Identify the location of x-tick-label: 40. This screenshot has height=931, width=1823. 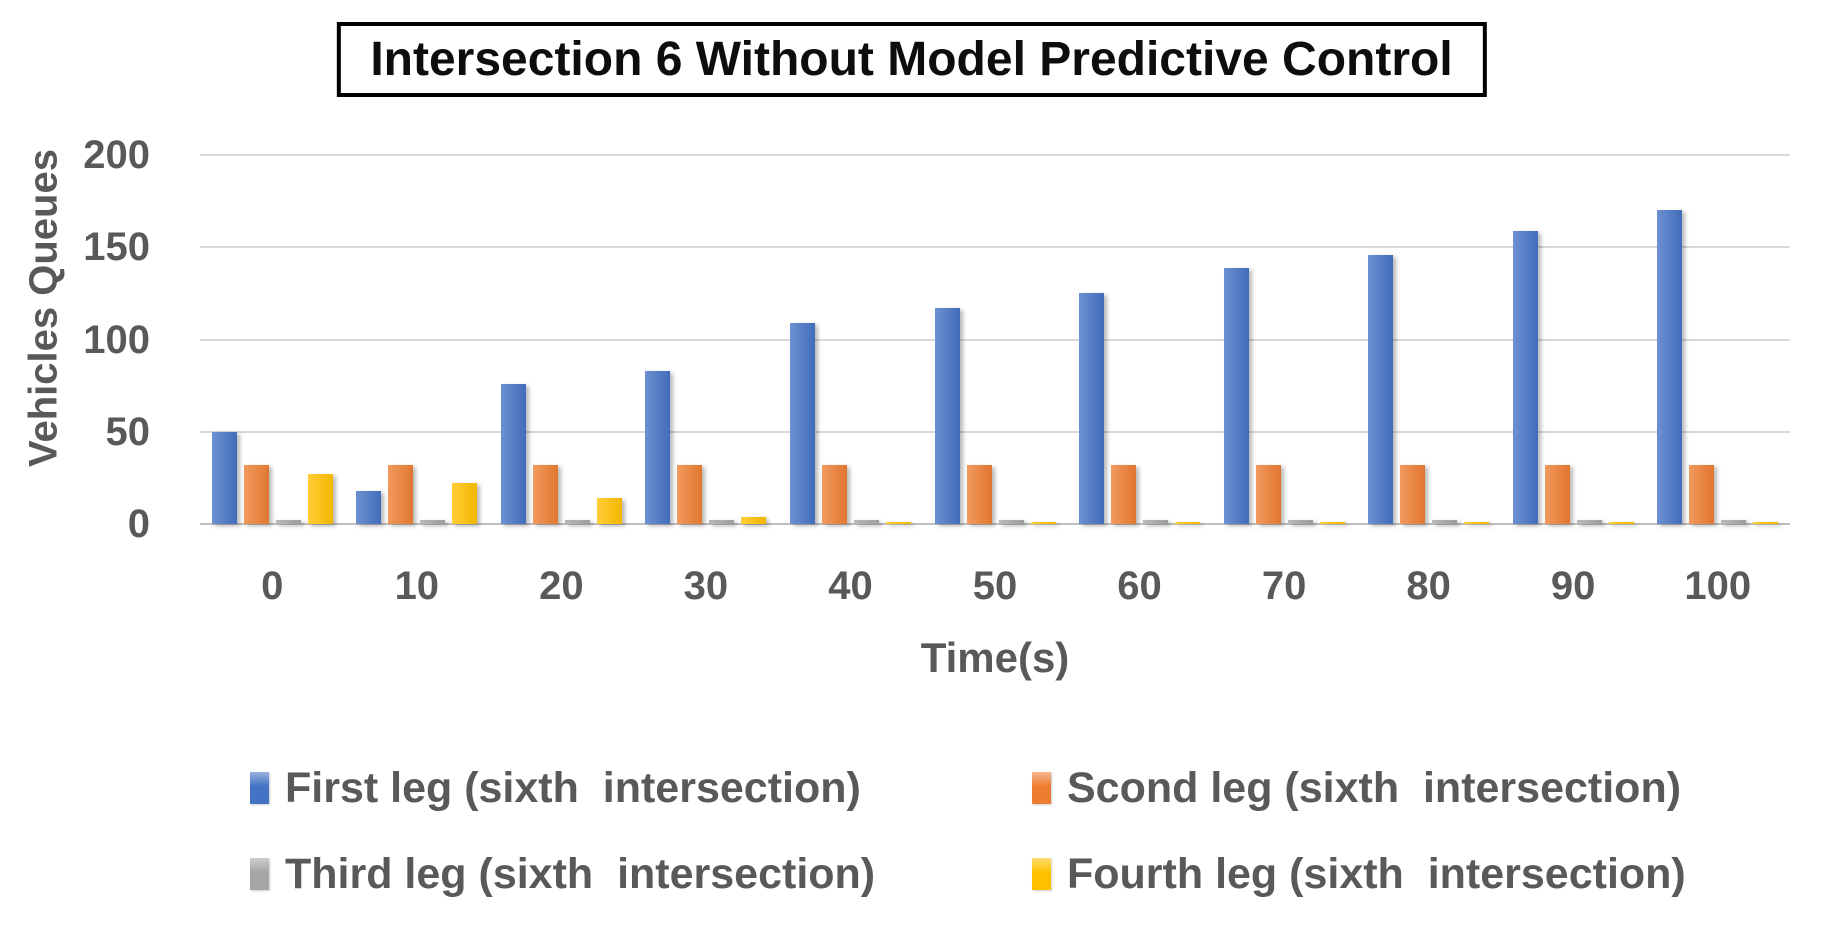
(850, 586).